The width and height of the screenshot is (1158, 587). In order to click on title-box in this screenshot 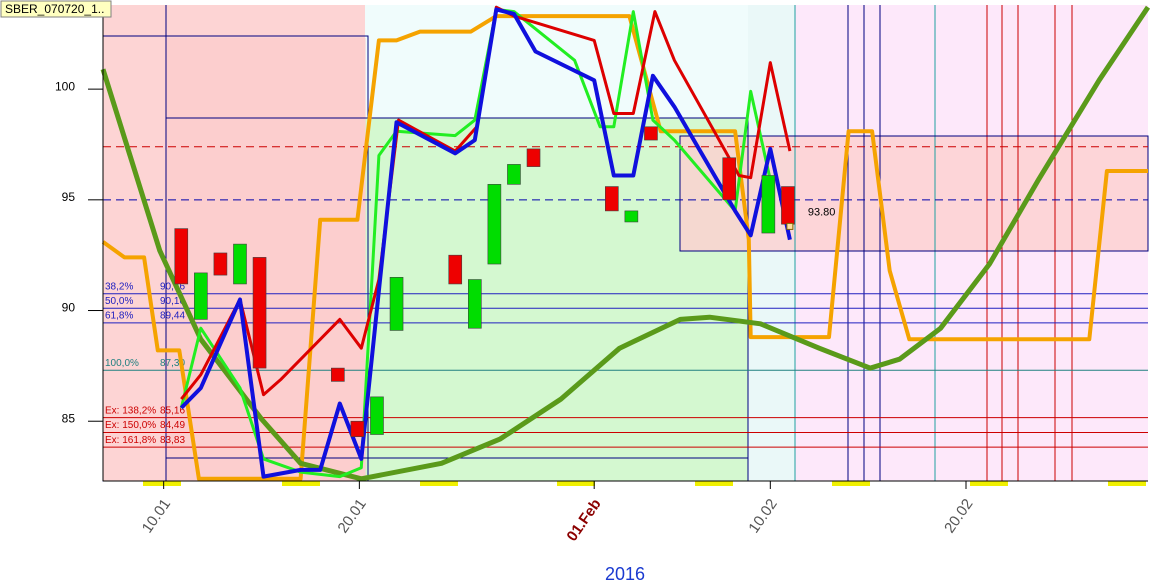, I will do `click(56, 9)`.